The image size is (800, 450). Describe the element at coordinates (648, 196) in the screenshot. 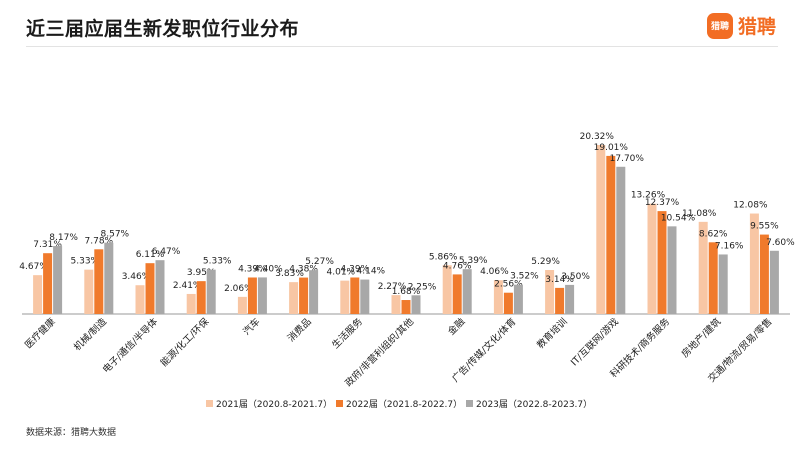

I see `data-label: 13.26%` at that location.